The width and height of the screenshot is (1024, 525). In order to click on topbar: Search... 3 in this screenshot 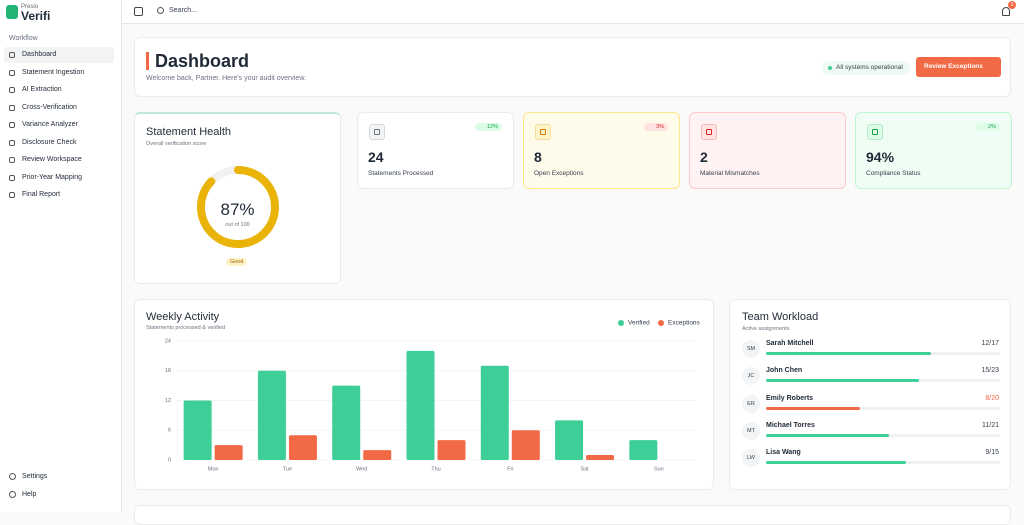, I will do `click(573, 12)`.